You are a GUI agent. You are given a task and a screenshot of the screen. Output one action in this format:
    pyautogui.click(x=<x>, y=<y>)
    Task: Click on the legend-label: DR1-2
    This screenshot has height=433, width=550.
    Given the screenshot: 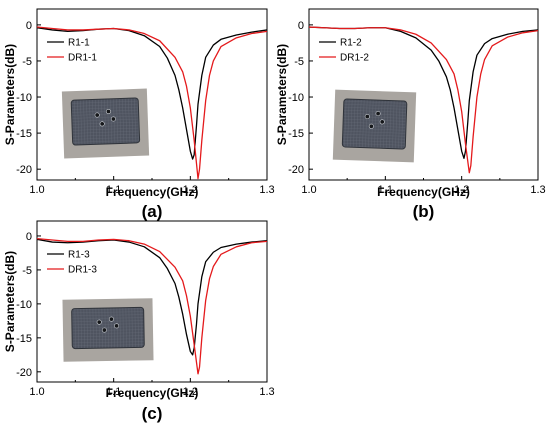 What is the action you would take?
    pyautogui.click(x=354, y=58)
    